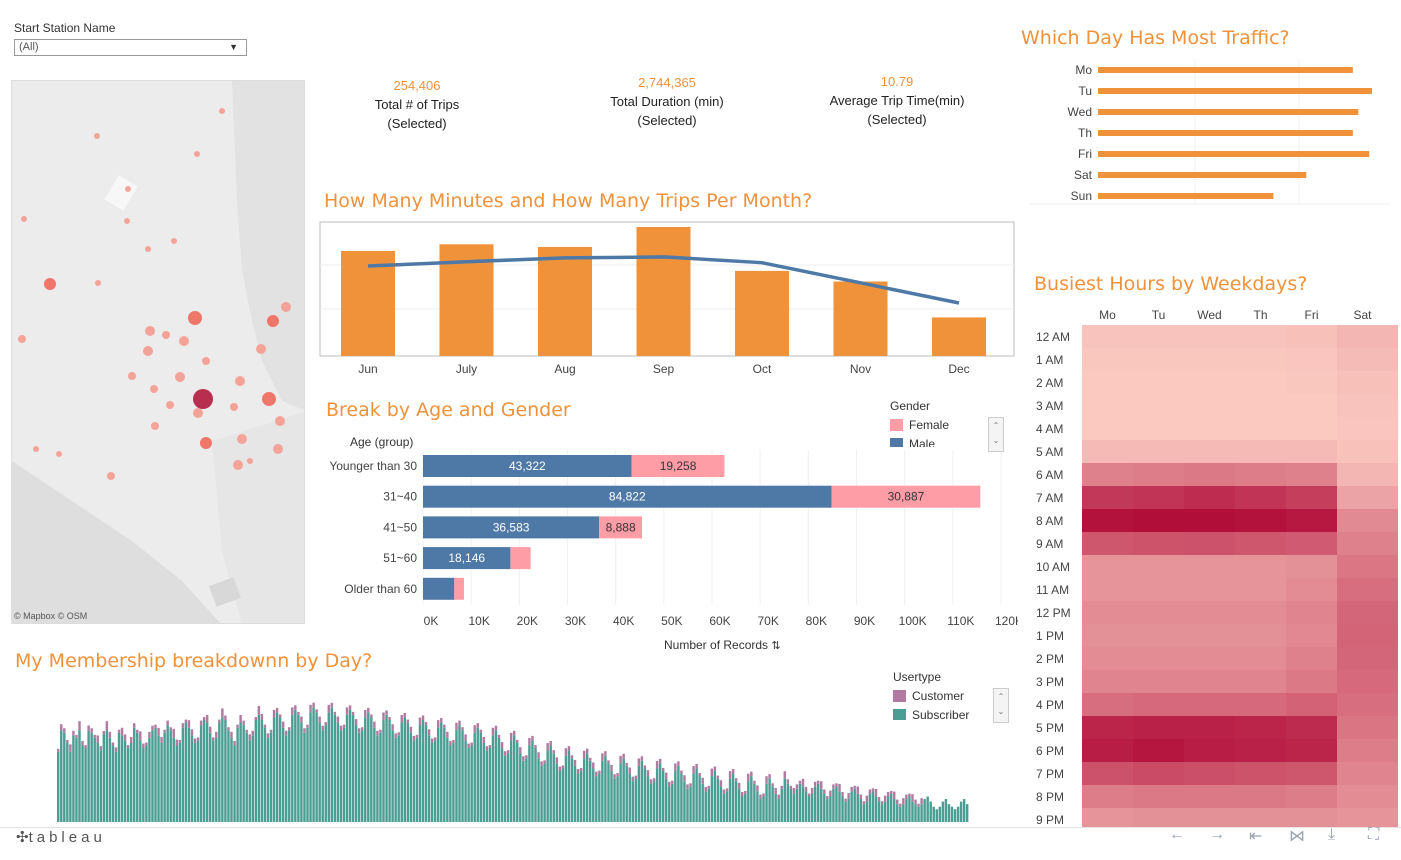  Describe the element at coordinates (1297, 836) in the screenshot. I see `share-icon: ⋈` at that location.